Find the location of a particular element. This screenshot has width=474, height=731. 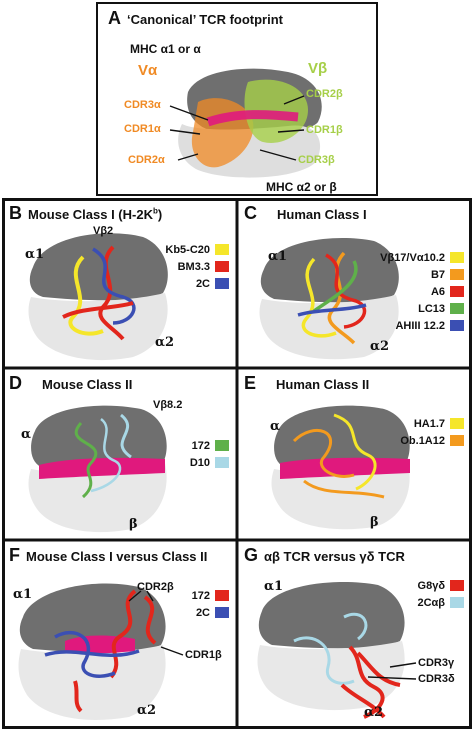

legend-item: A6 is located at coordinates (422, 291).